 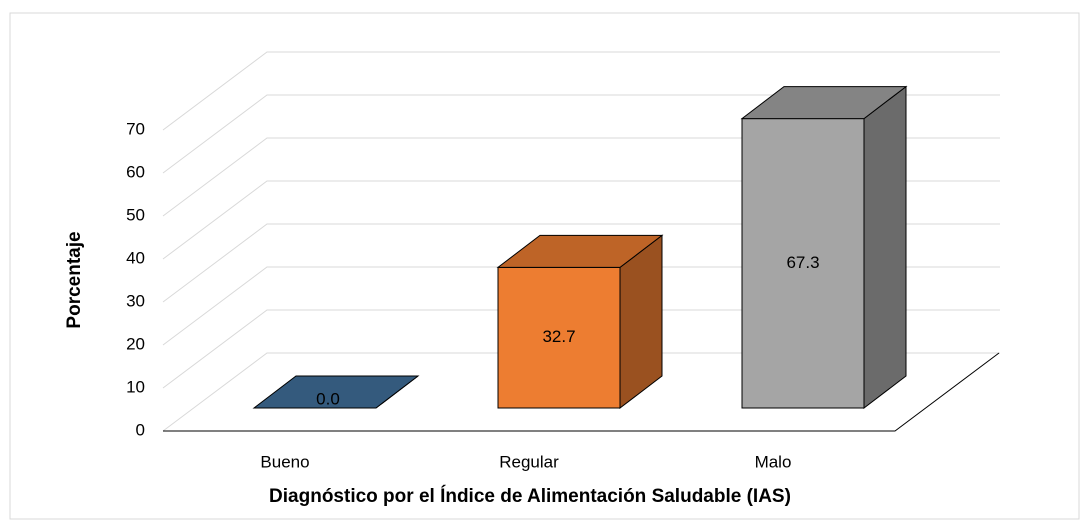 I want to click on x-tick-label: Bueno, so click(x=284, y=461).